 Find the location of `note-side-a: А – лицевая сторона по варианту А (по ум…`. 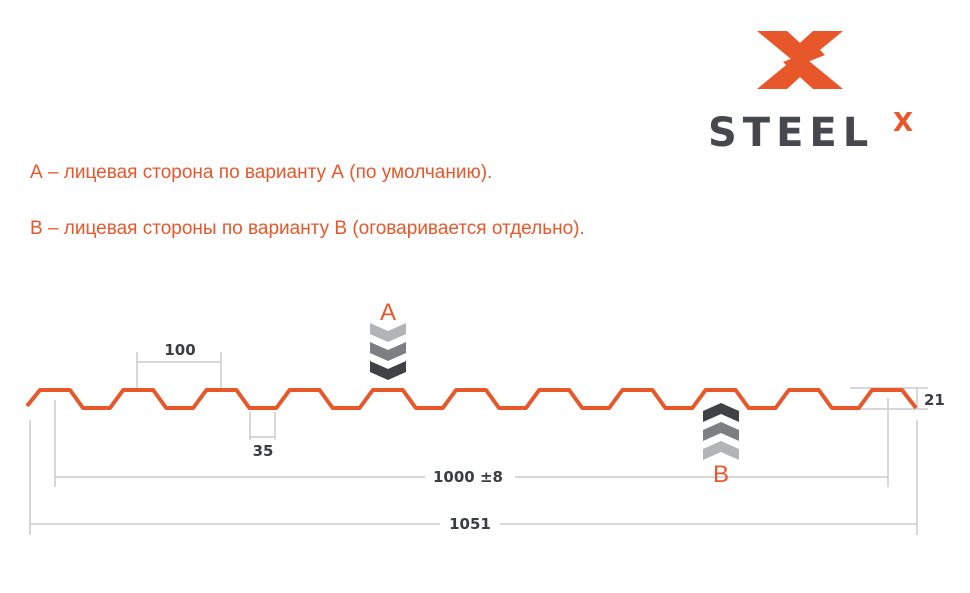

note-side-a: А – лицевая сторона по варианту А (по ум… is located at coordinates (261, 172).